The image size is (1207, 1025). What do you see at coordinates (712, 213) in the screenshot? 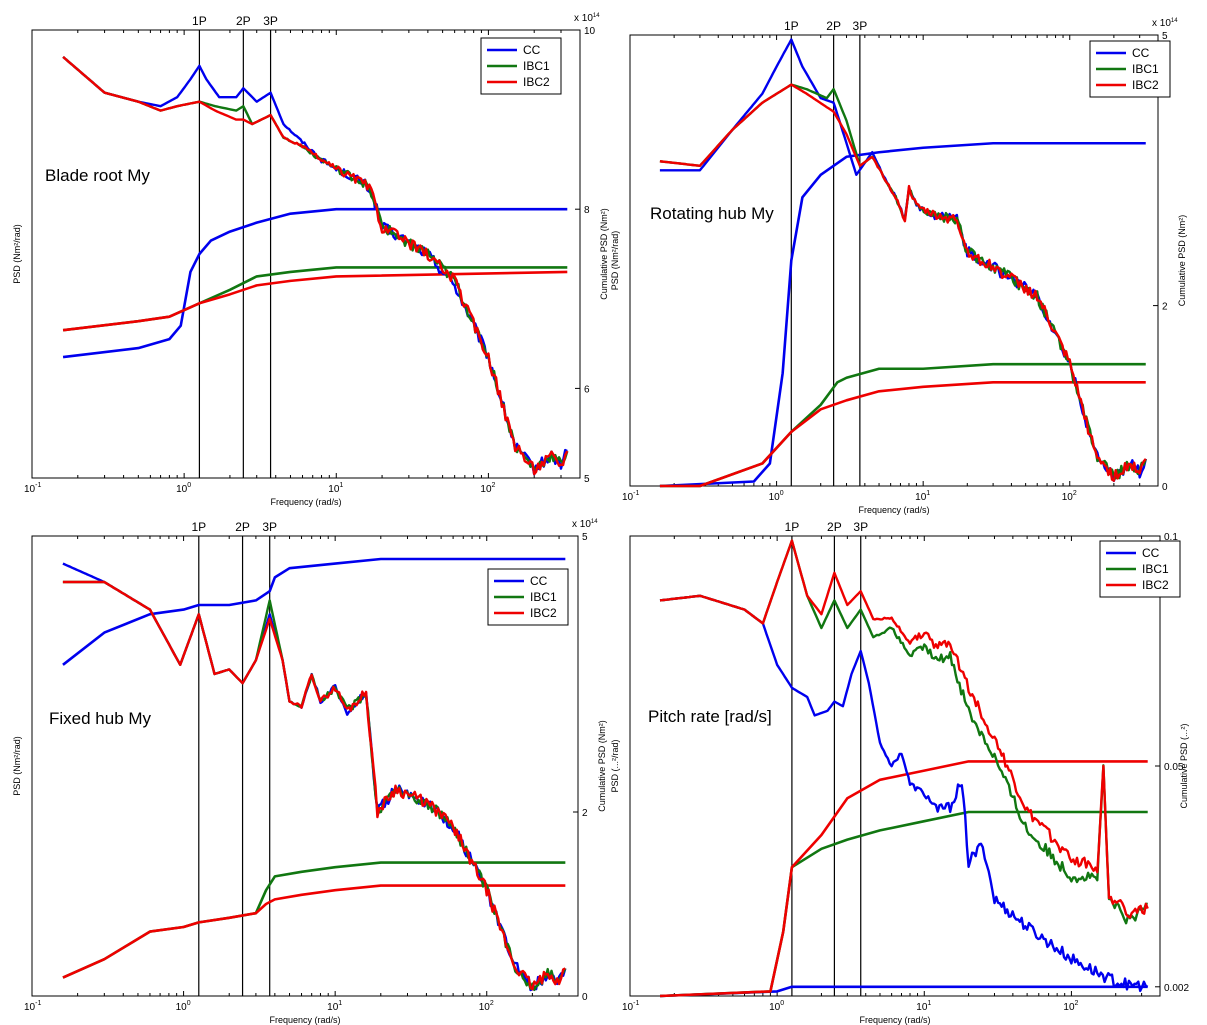
I see `panel-title: Rotating hub My` at bounding box center [712, 213].